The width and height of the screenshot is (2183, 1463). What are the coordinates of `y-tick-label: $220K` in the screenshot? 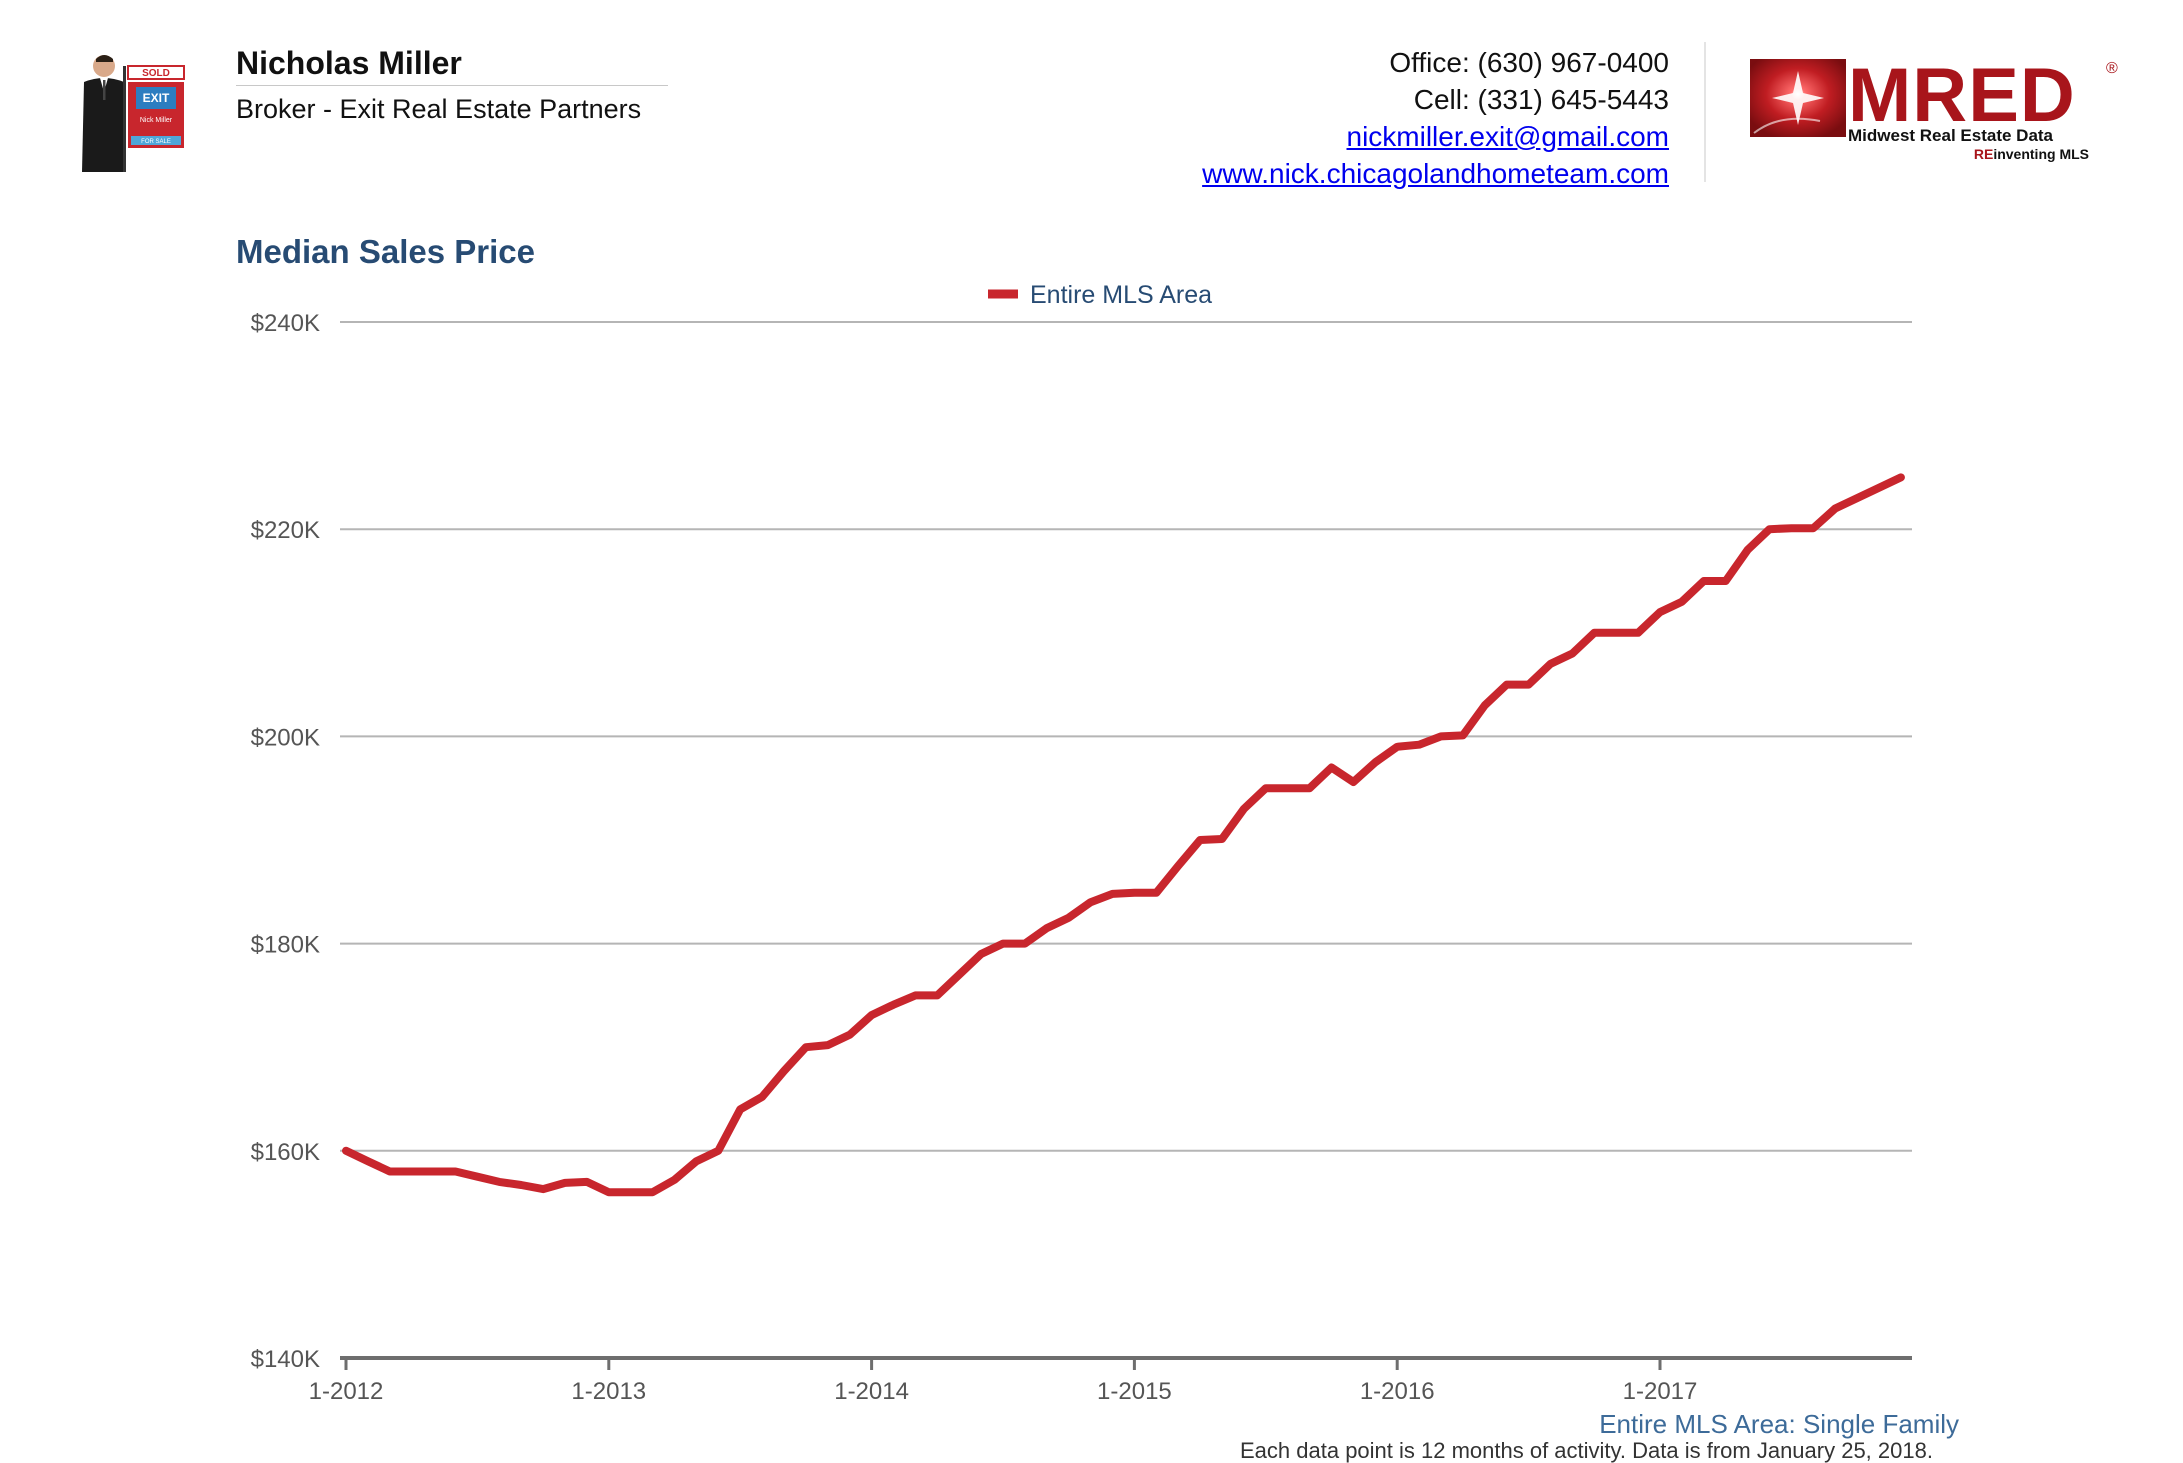 It's located at (285, 530).